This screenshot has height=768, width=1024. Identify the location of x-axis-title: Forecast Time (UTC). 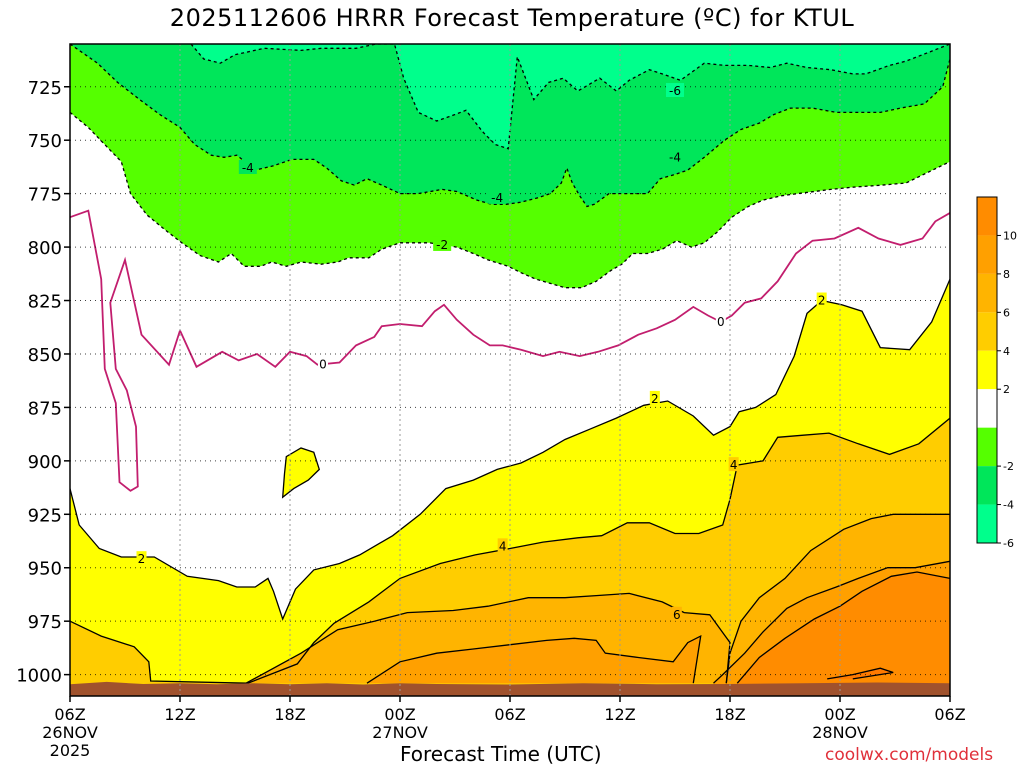
(501, 754).